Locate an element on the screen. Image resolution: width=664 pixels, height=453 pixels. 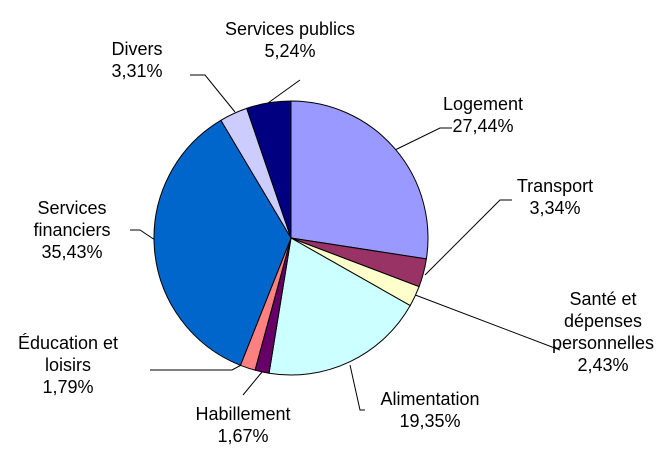
value-label: 3,34% is located at coordinates (555, 208).